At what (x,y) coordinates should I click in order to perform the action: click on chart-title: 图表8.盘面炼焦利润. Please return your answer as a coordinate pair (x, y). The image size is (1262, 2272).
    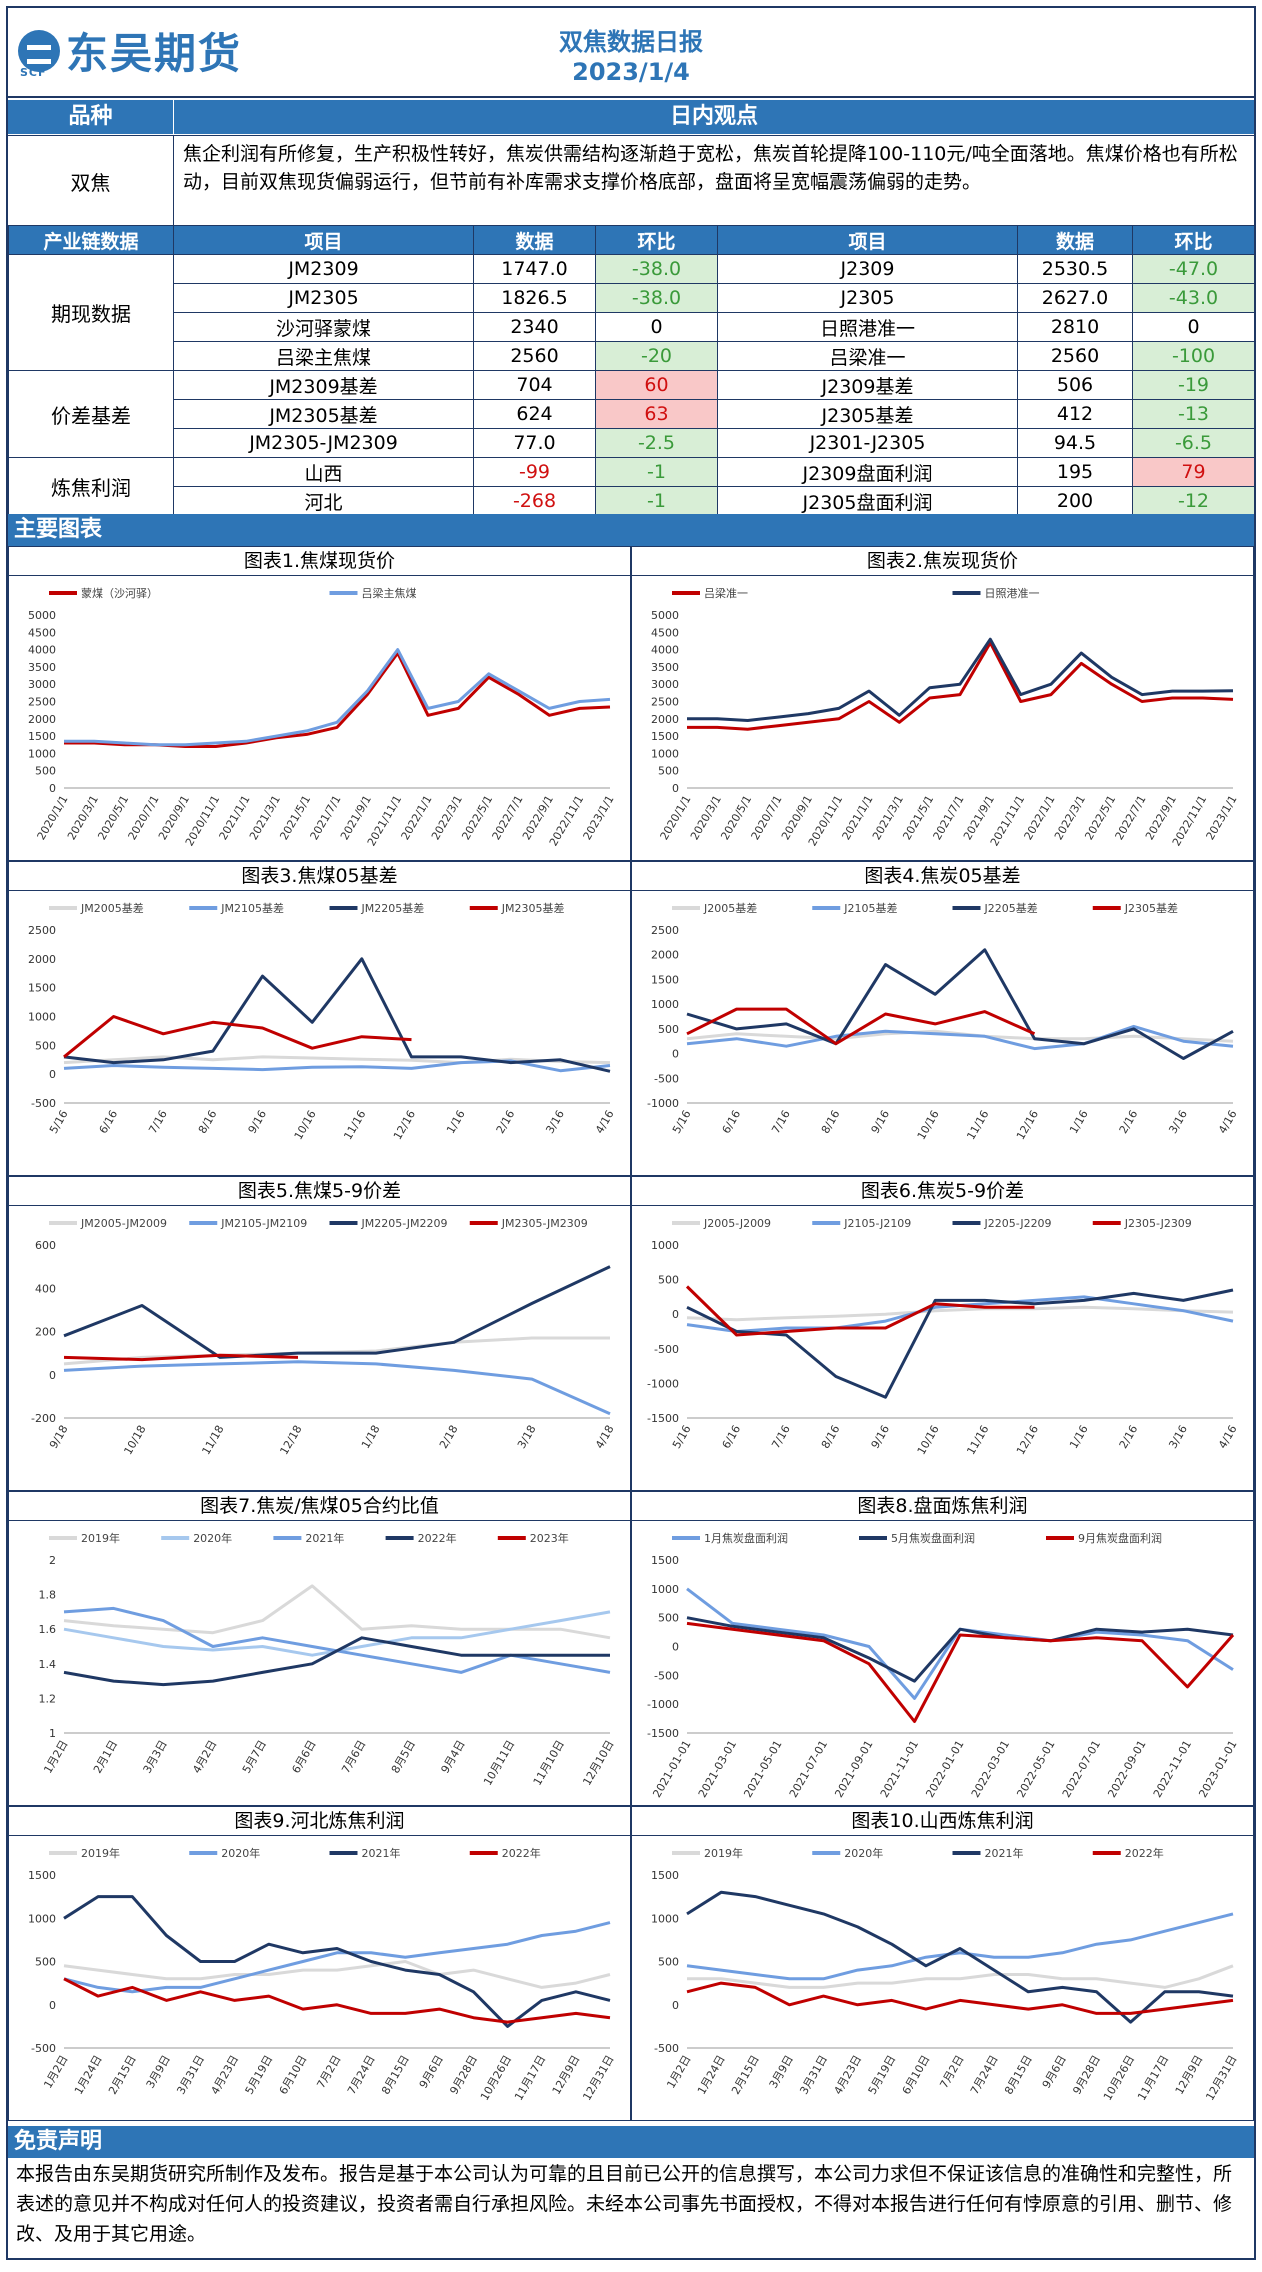
    Looking at the image, I should click on (942, 1506).